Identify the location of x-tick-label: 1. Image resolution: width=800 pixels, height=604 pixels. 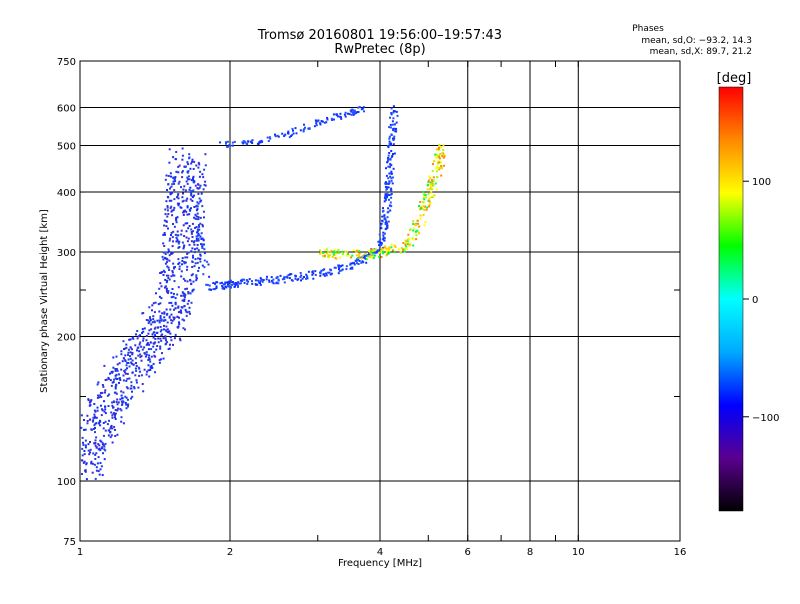
(80, 552).